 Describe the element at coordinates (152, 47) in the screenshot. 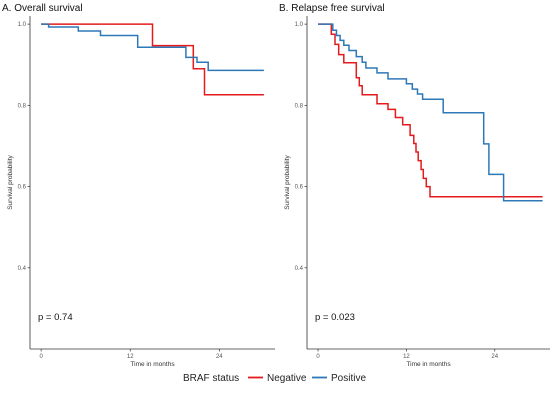

I see `series-line-positive` at that location.